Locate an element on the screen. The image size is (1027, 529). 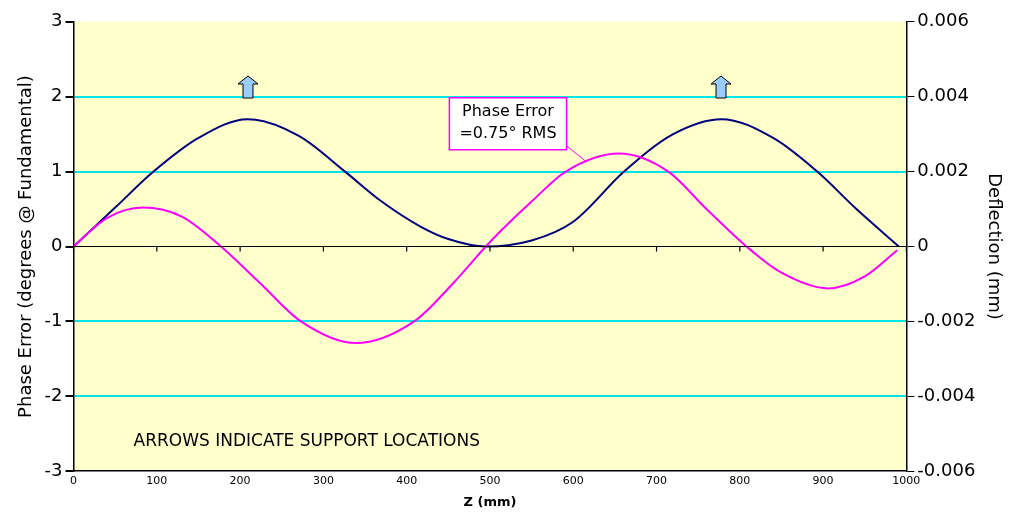
y-tick-label: 1 is located at coordinates (57, 170).